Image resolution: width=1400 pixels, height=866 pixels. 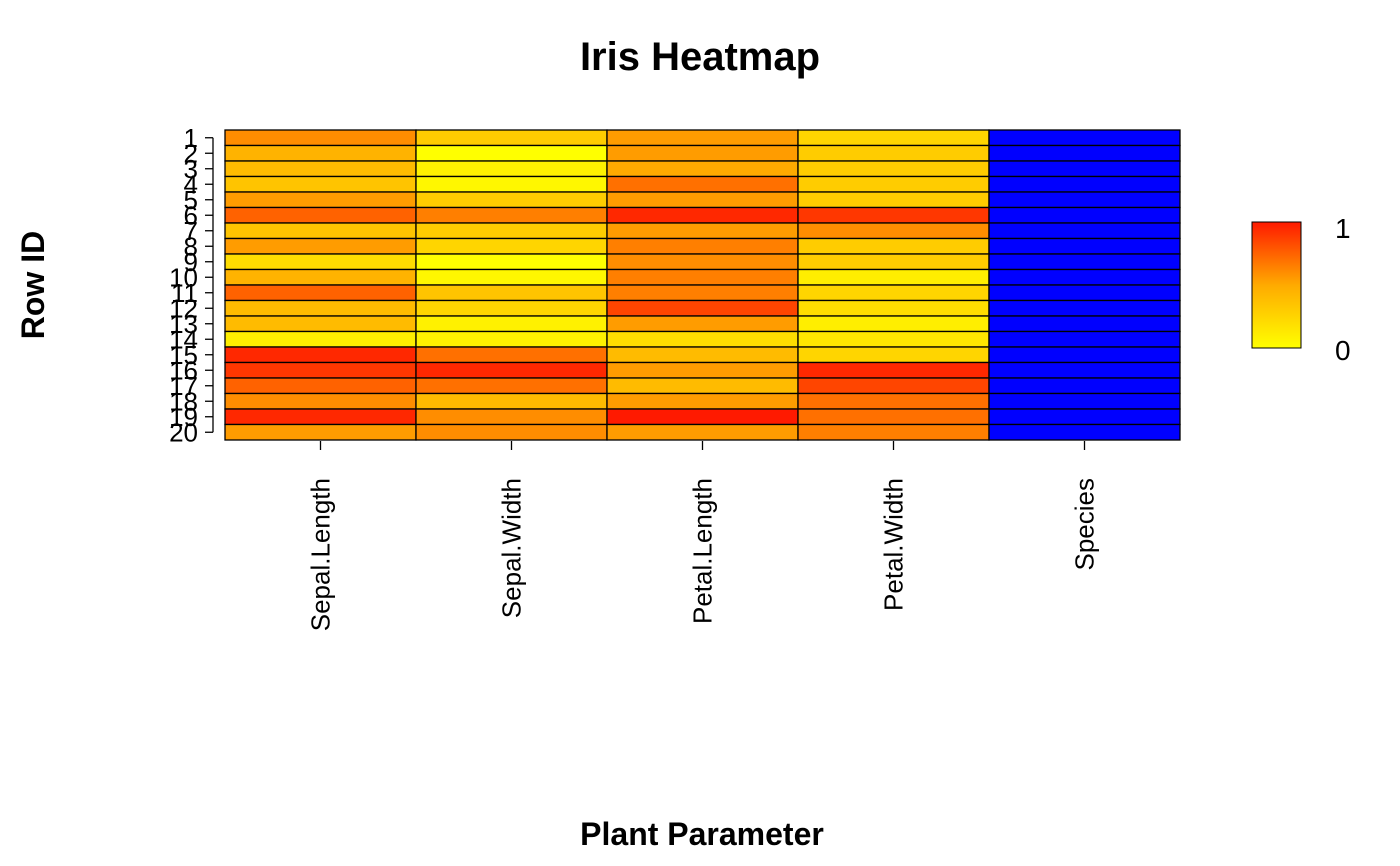 I want to click on heatmap-cell-row-7-sepal-length, so click(x=320, y=231).